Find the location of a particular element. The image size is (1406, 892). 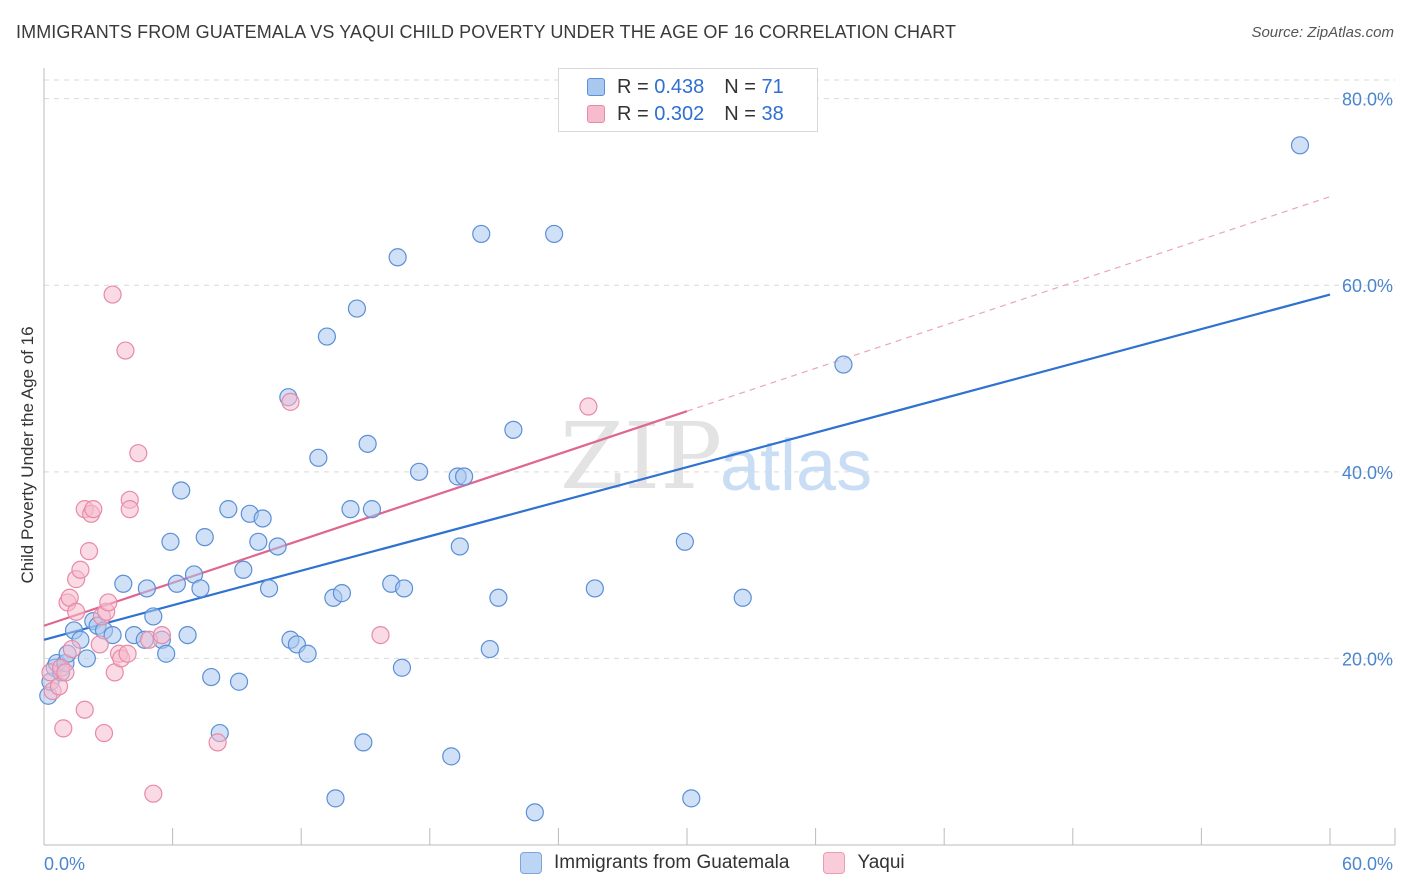

legend-r-value: 0.438 is located at coordinates (679, 86).